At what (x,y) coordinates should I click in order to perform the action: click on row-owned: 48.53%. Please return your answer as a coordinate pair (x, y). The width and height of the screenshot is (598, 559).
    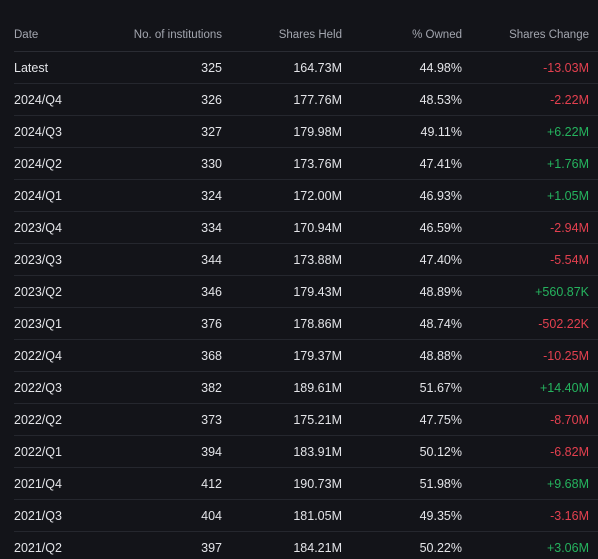
    Looking at the image, I should click on (440, 99).